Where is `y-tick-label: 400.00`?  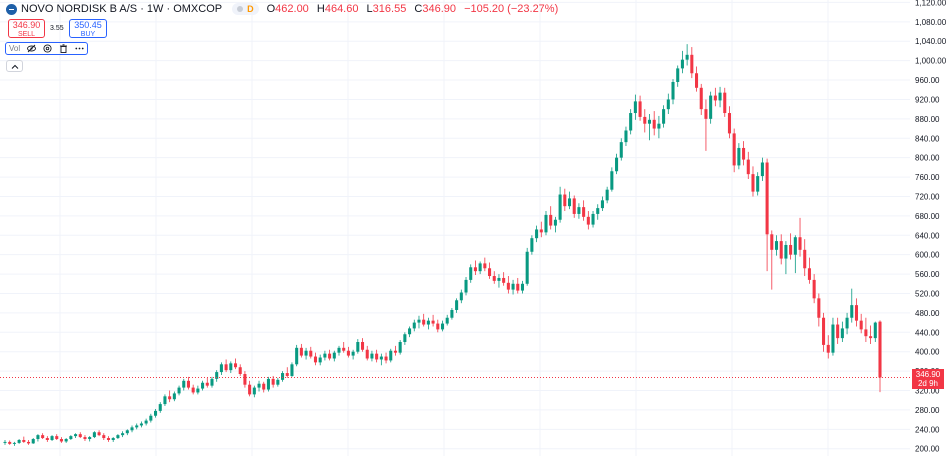
y-tick-label: 400.00 is located at coordinates (927, 352).